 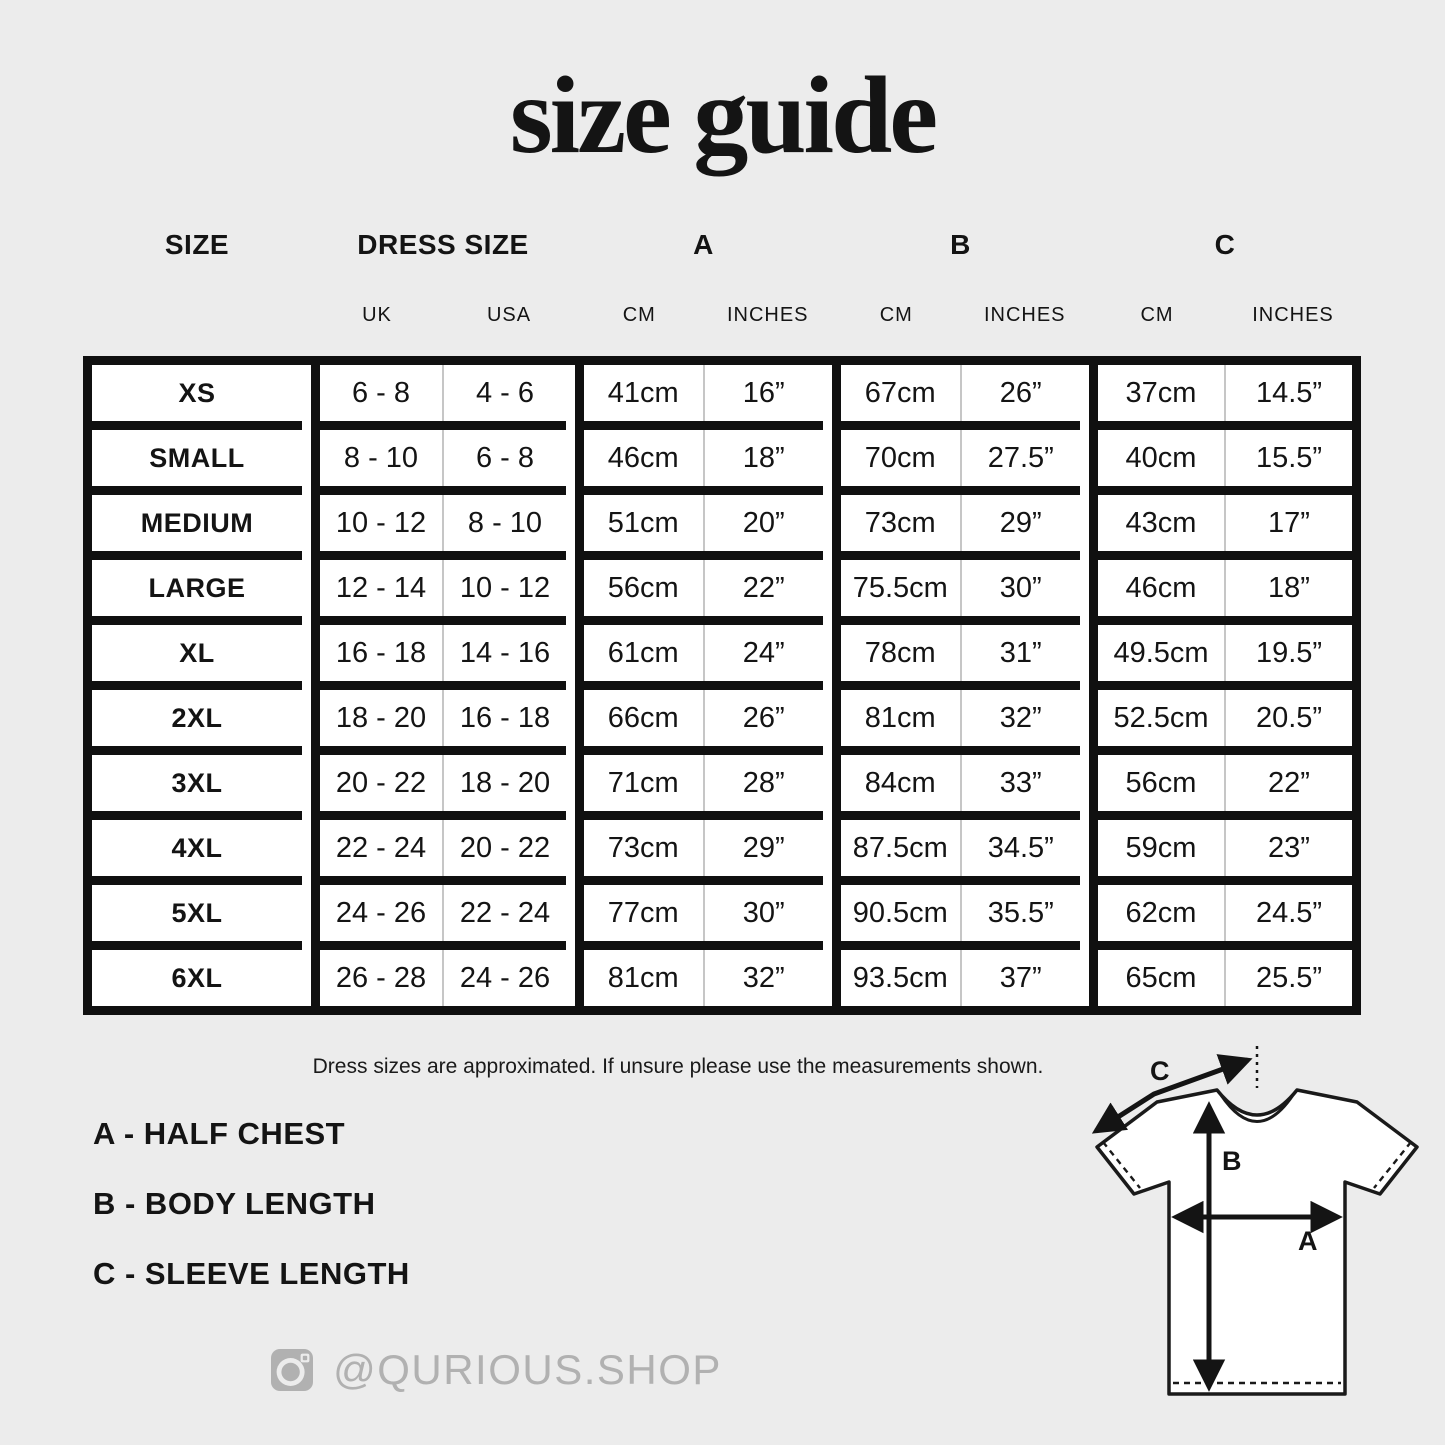 I want to click on table-row: 12 - 14 10 - 12, so click(x=443, y=583).